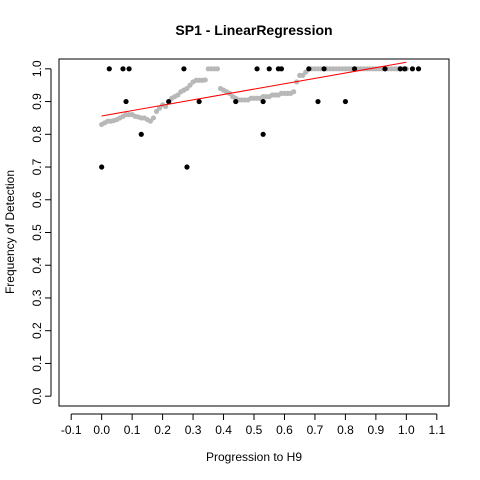 This screenshot has width=480, height=480. Describe the element at coordinates (37, 396) in the screenshot. I see `y-tick-label-0: 0.0` at that location.